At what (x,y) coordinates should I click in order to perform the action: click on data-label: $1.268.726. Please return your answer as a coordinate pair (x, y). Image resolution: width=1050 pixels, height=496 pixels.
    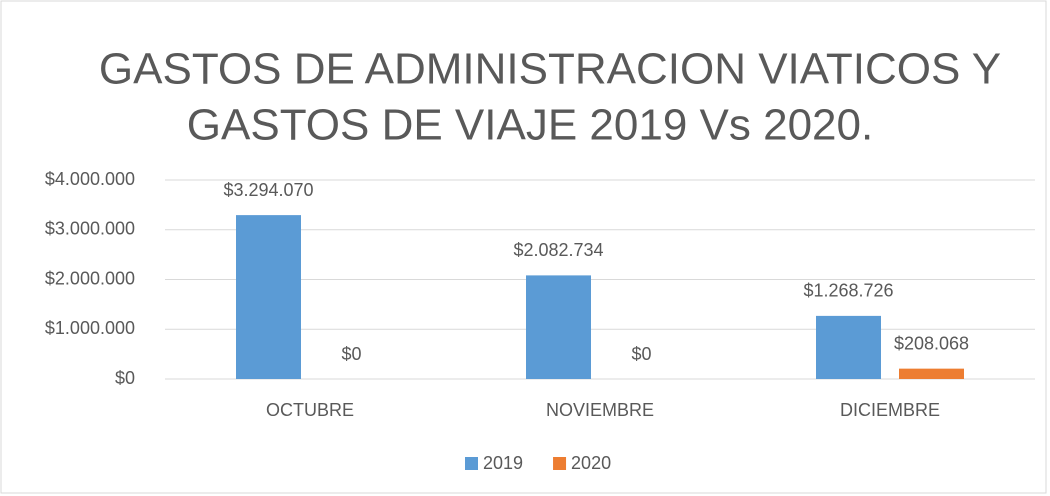
    Looking at the image, I should click on (848, 291).